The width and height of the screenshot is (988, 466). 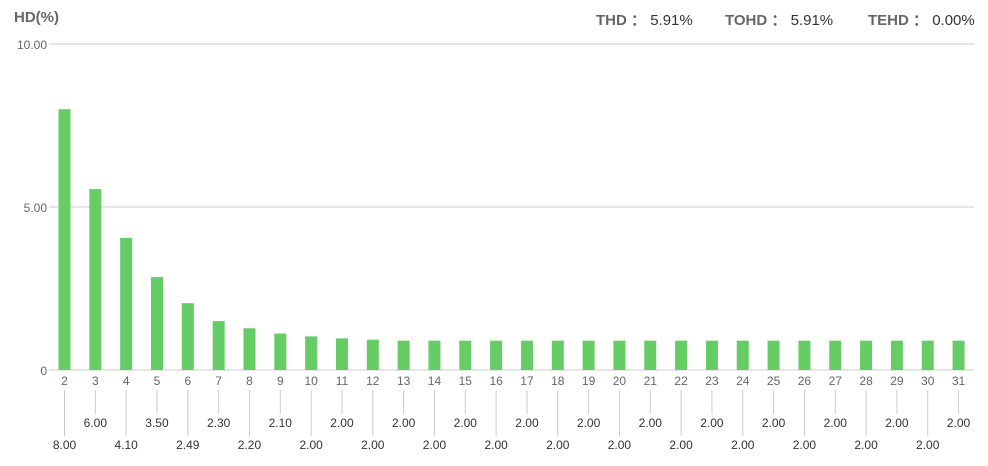 I want to click on x-tick-label: 14, so click(x=435, y=381).